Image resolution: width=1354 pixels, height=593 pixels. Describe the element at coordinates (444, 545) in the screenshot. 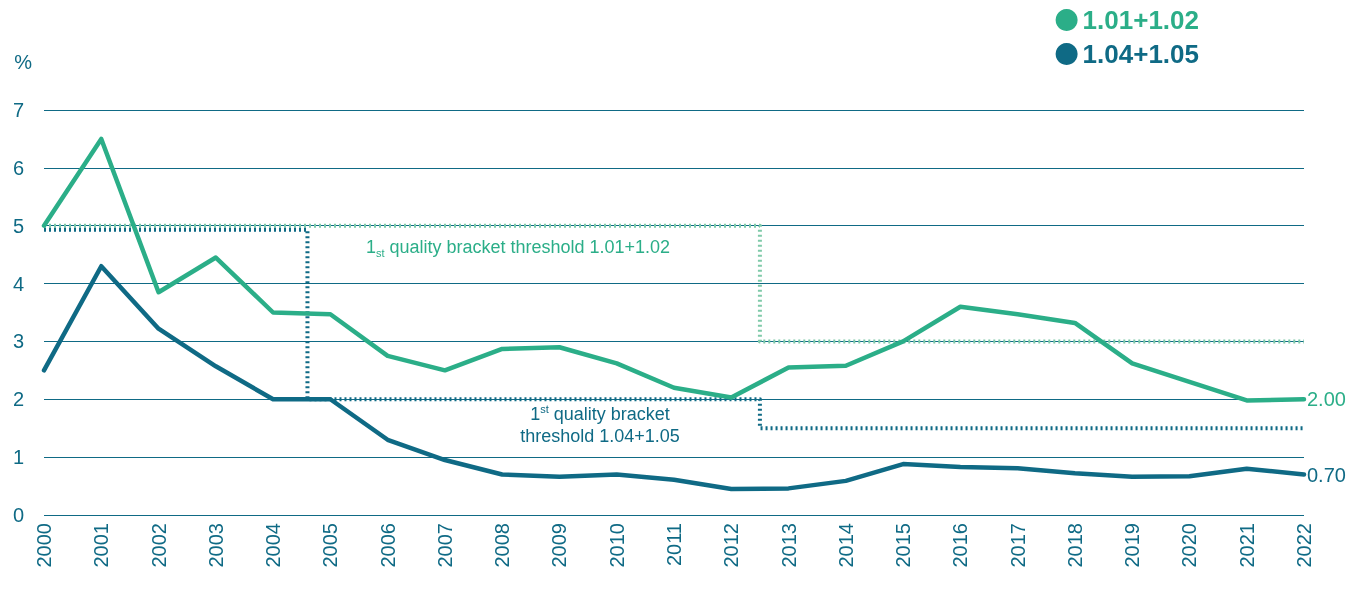

I see `x-tick-label: 2007` at that location.